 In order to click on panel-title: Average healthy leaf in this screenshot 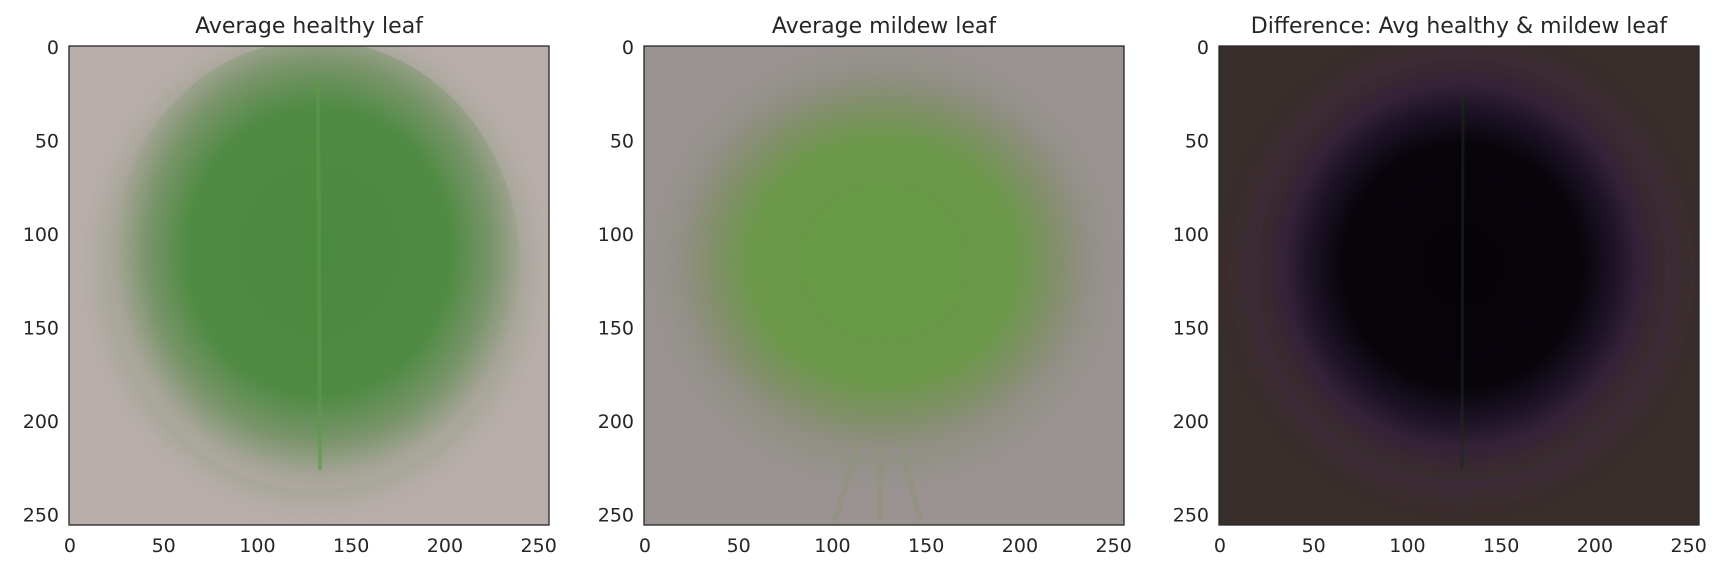, I will do `click(309, 26)`.